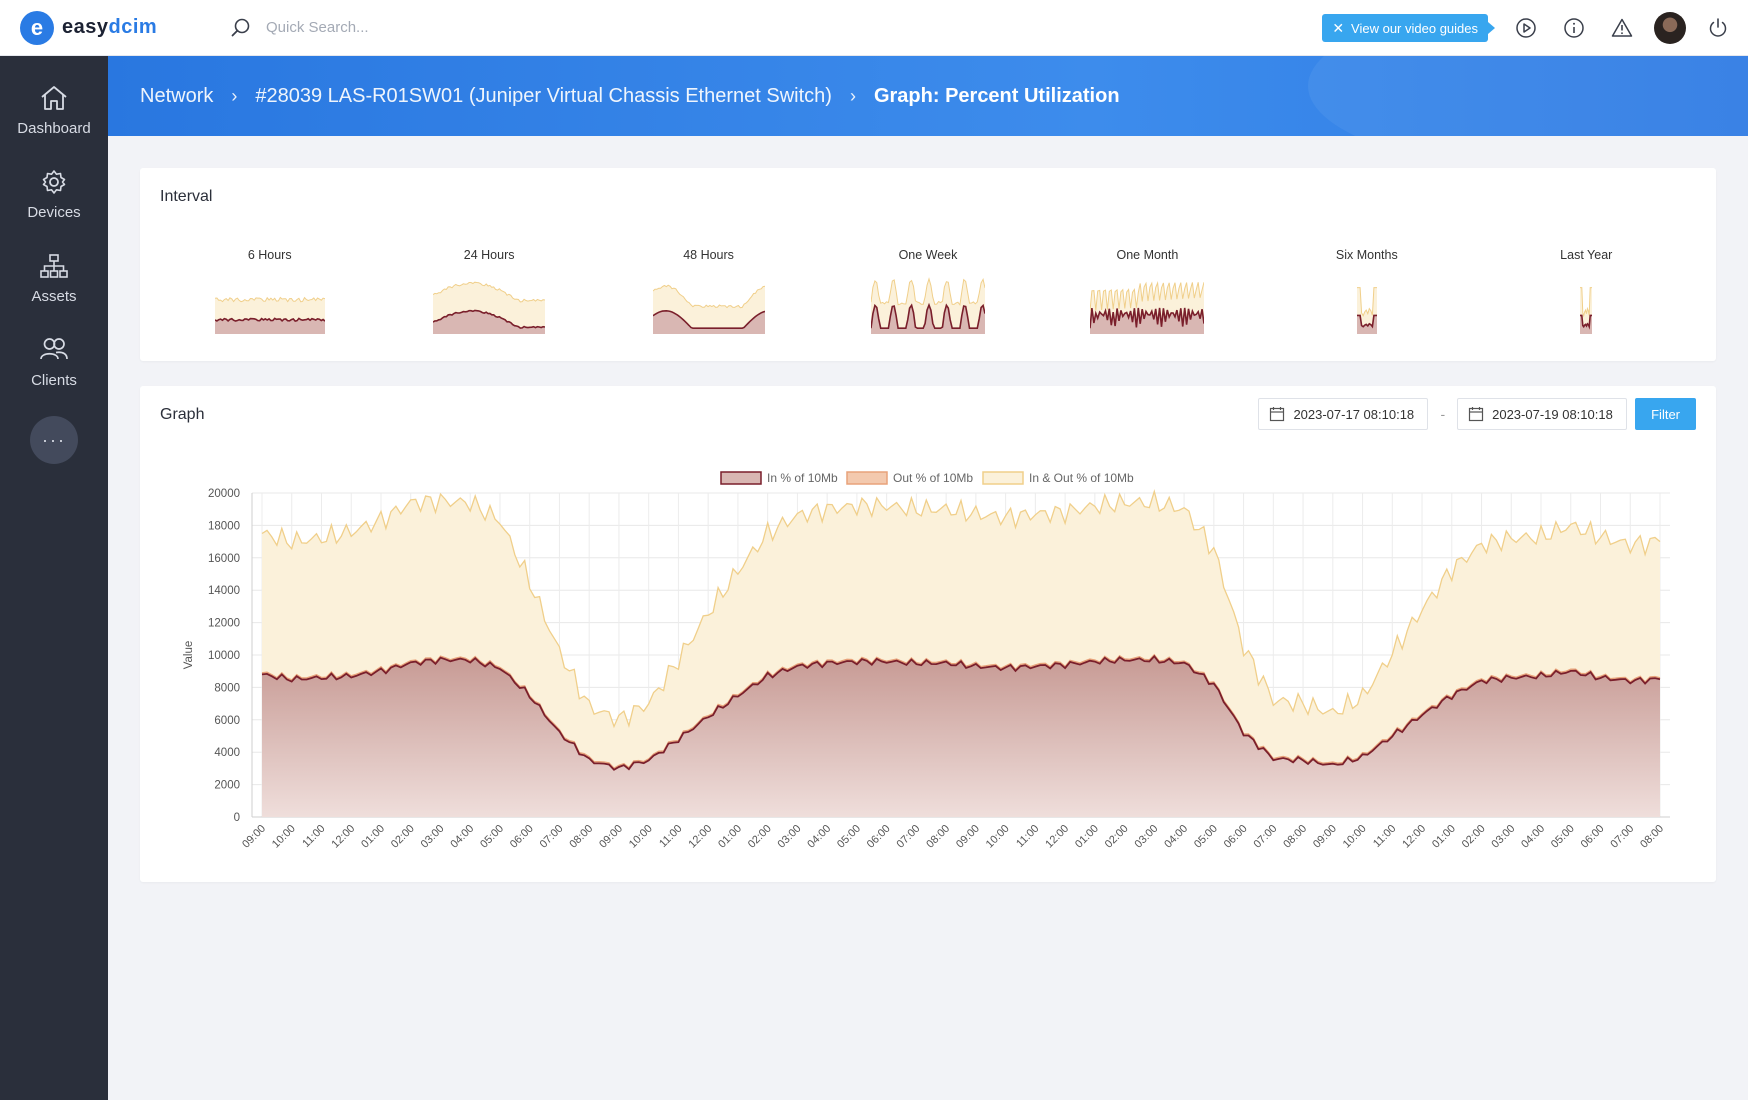  Describe the element at coordinates (189, 655) in the screenshot. I see `y-axis-label: Value` at that location.